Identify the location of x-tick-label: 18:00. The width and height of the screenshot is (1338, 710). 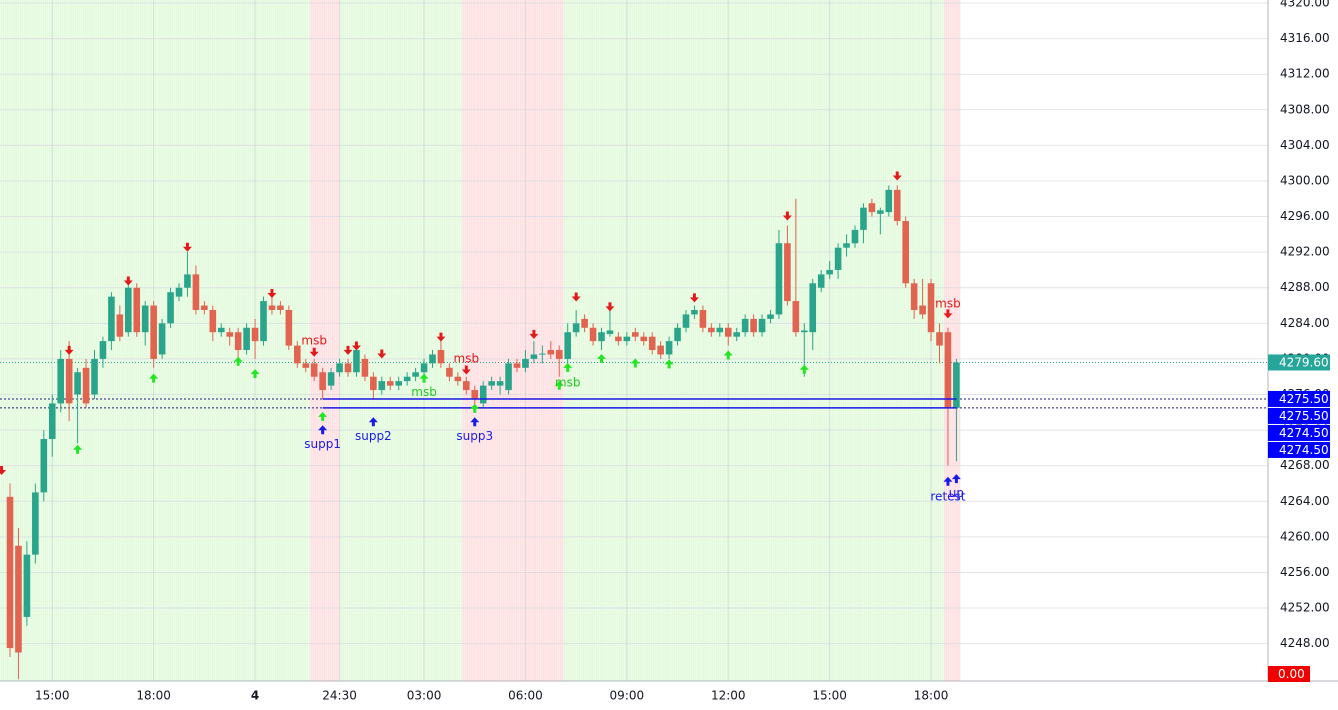
(153, 696).